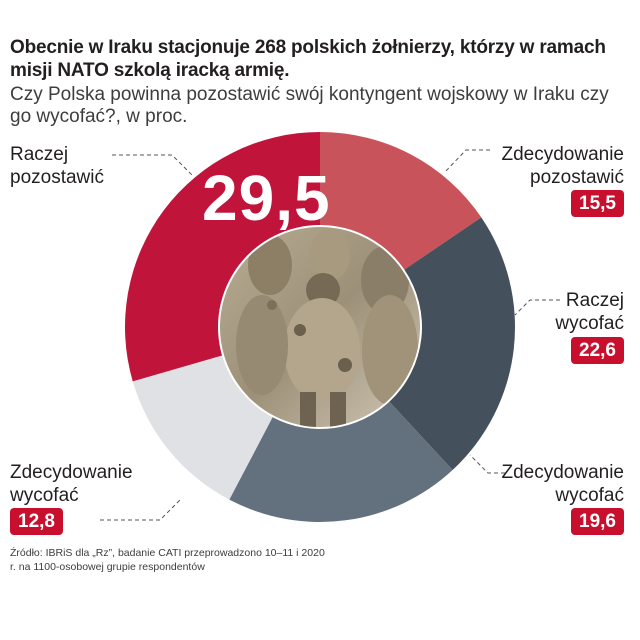 The height and width of the screenshot is (640, 640). I want to click on soldiers-photo, so click(320, 327).